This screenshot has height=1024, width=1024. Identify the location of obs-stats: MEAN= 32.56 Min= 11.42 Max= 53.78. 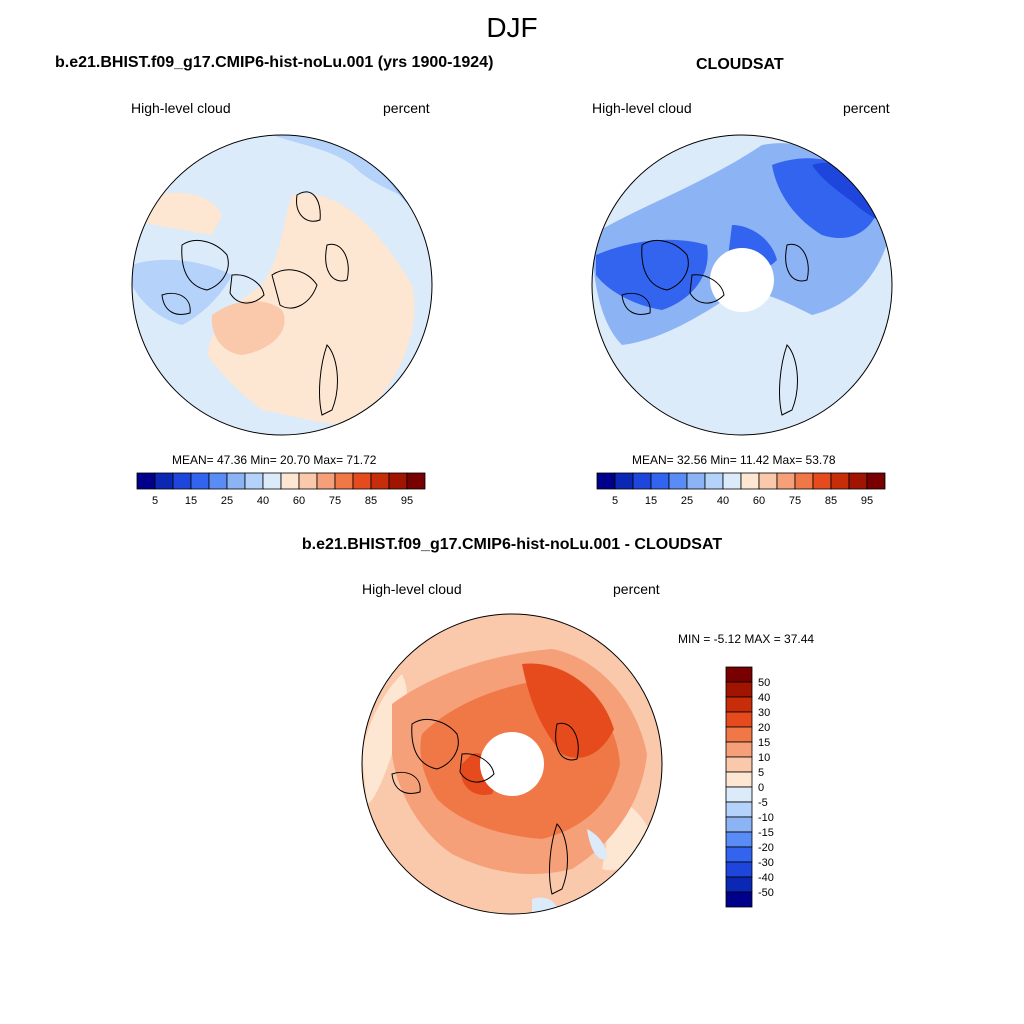
(734, 460).